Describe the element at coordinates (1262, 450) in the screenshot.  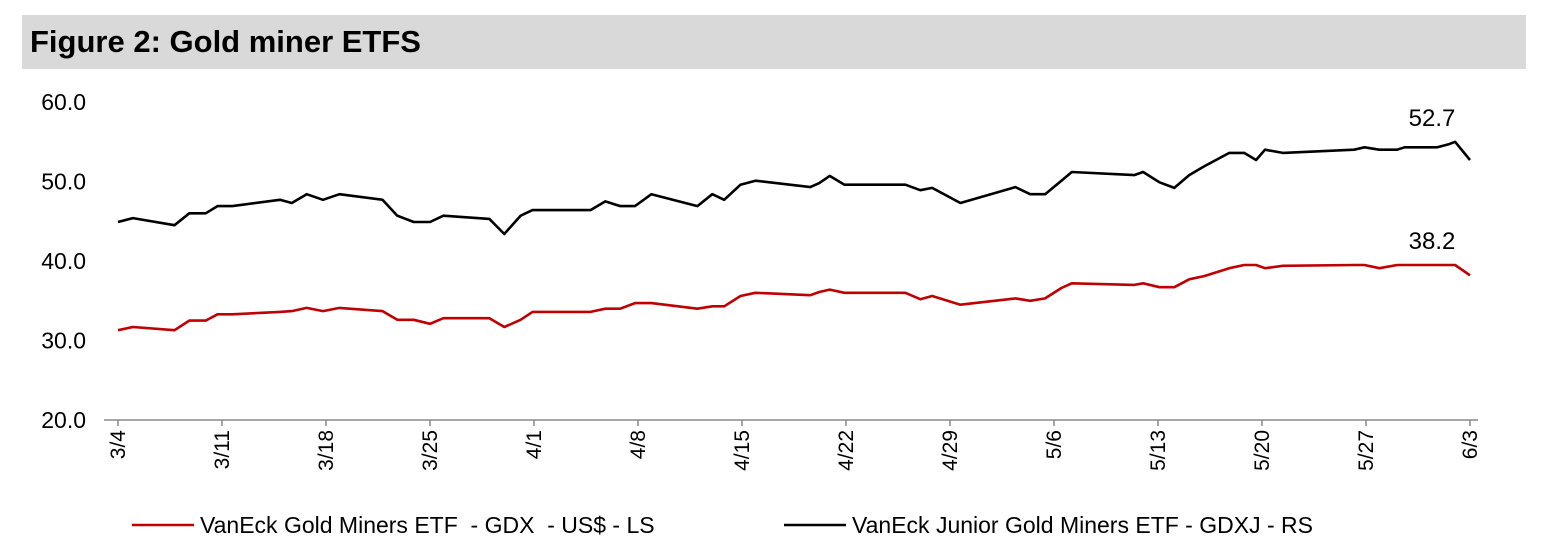
I see `x-tick-label: 5/20` at that location.